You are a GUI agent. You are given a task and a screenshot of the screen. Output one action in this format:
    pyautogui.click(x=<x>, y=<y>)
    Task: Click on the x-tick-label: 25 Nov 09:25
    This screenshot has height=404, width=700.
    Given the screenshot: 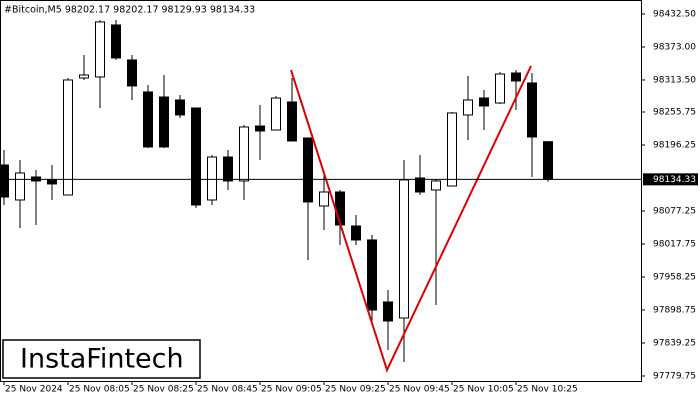 What is the action you would take?
    pyautogui.click(x=355, y=390)
    